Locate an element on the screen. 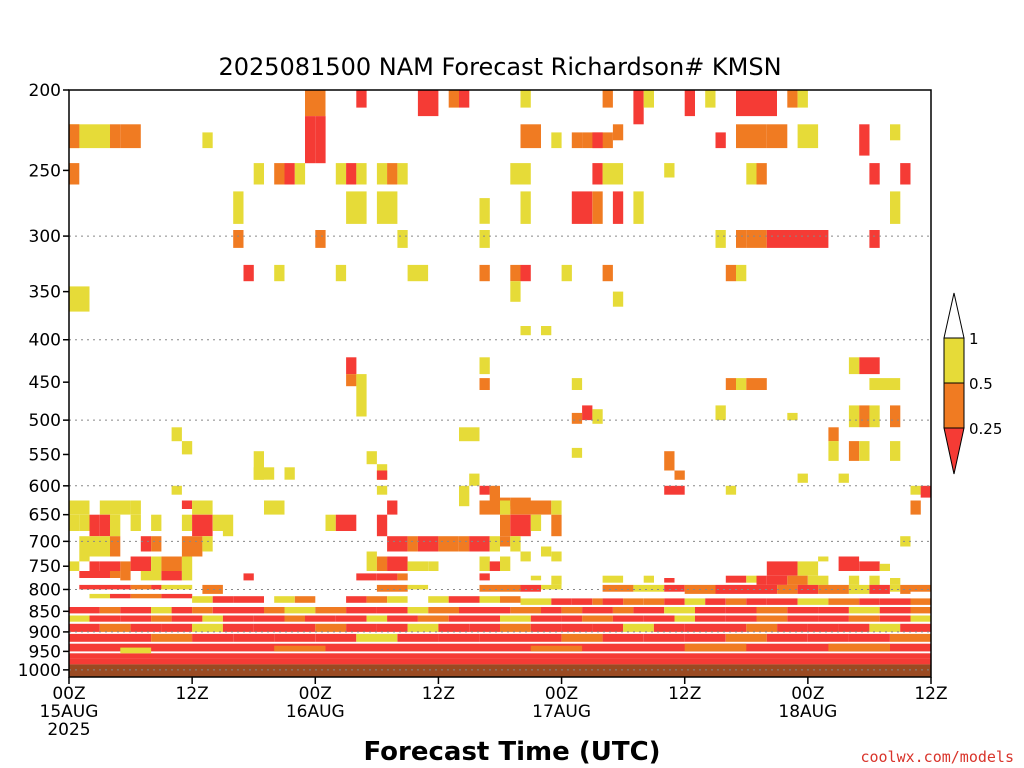 This screenshot has height=768, width=1024. x-tick-label: 17AUG is located at coordinates (561, 712).